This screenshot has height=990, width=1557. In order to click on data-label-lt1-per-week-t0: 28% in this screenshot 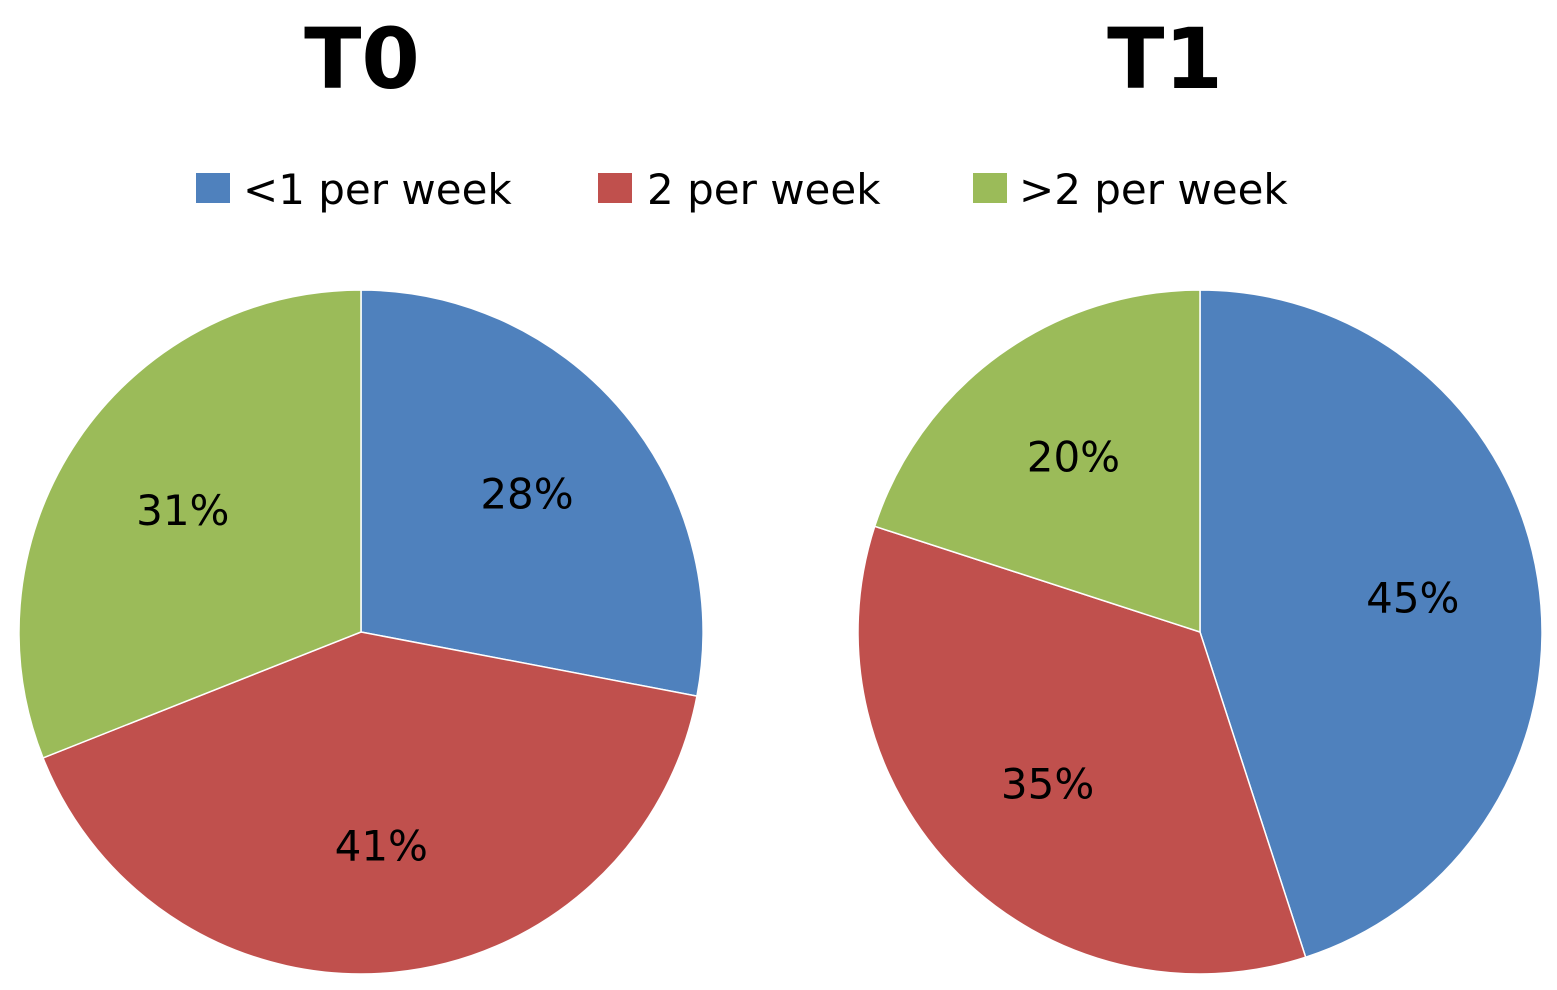, I will do `click(526, 494)`.